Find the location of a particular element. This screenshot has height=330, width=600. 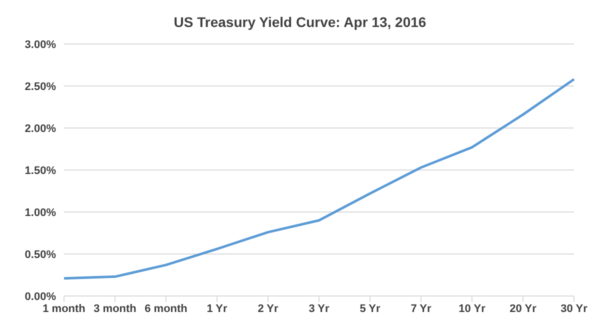

x-tick-label: 1 month is located at coordinates (64, 308).